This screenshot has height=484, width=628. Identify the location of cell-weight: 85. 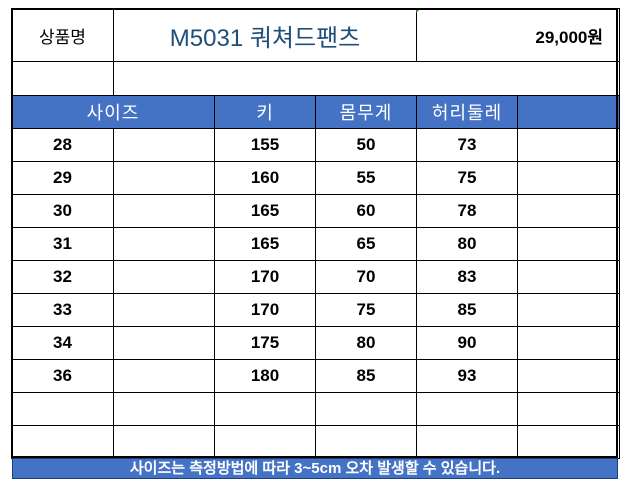
(366, 376).